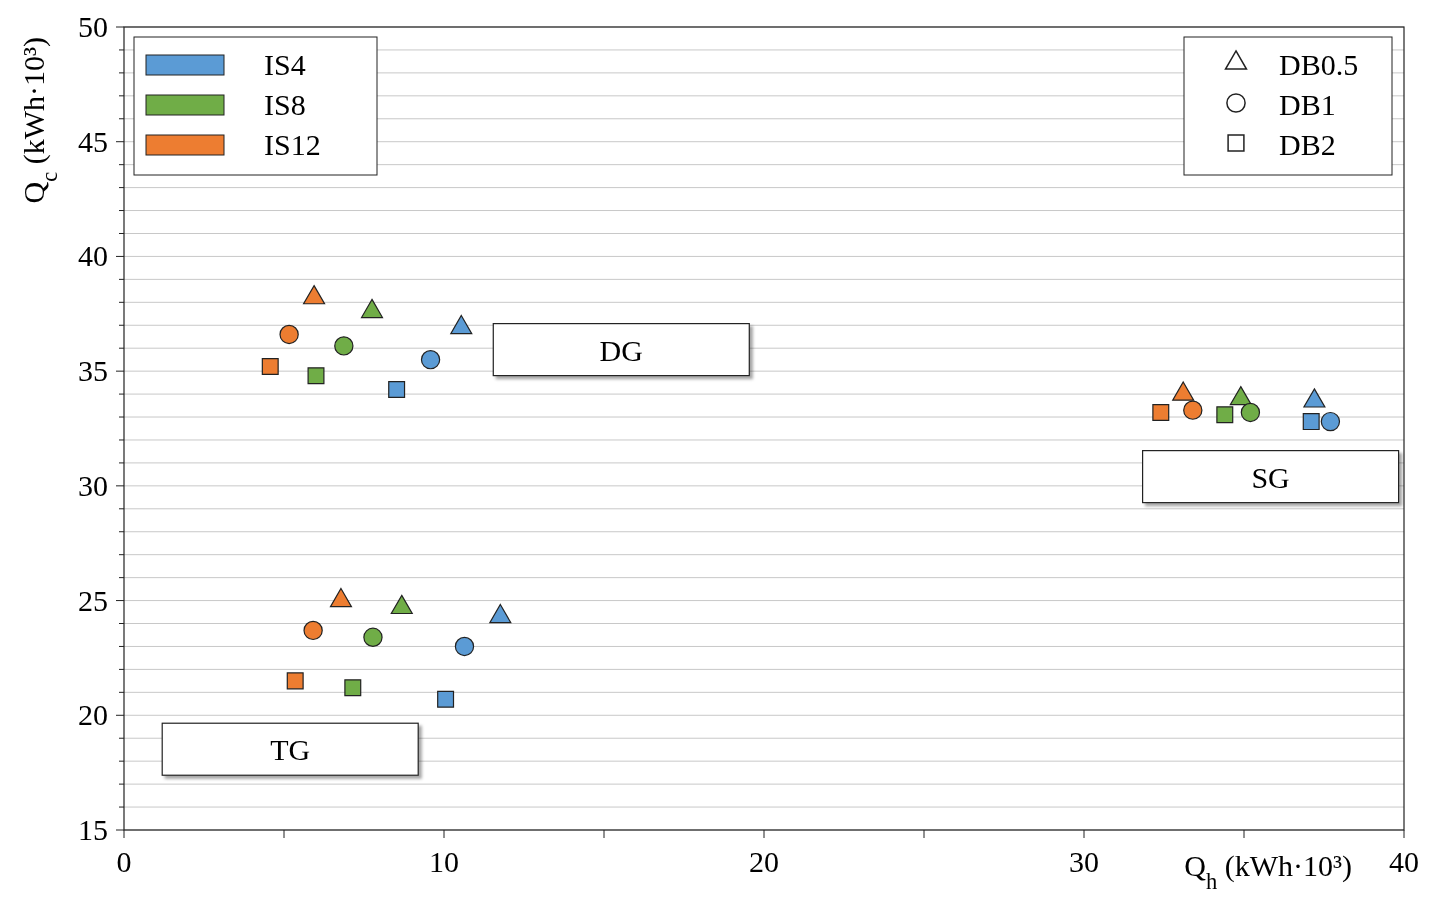 This screenshot has width=1436, height=905. I want to click on x-tick-label: 40, so click(1404, 861).